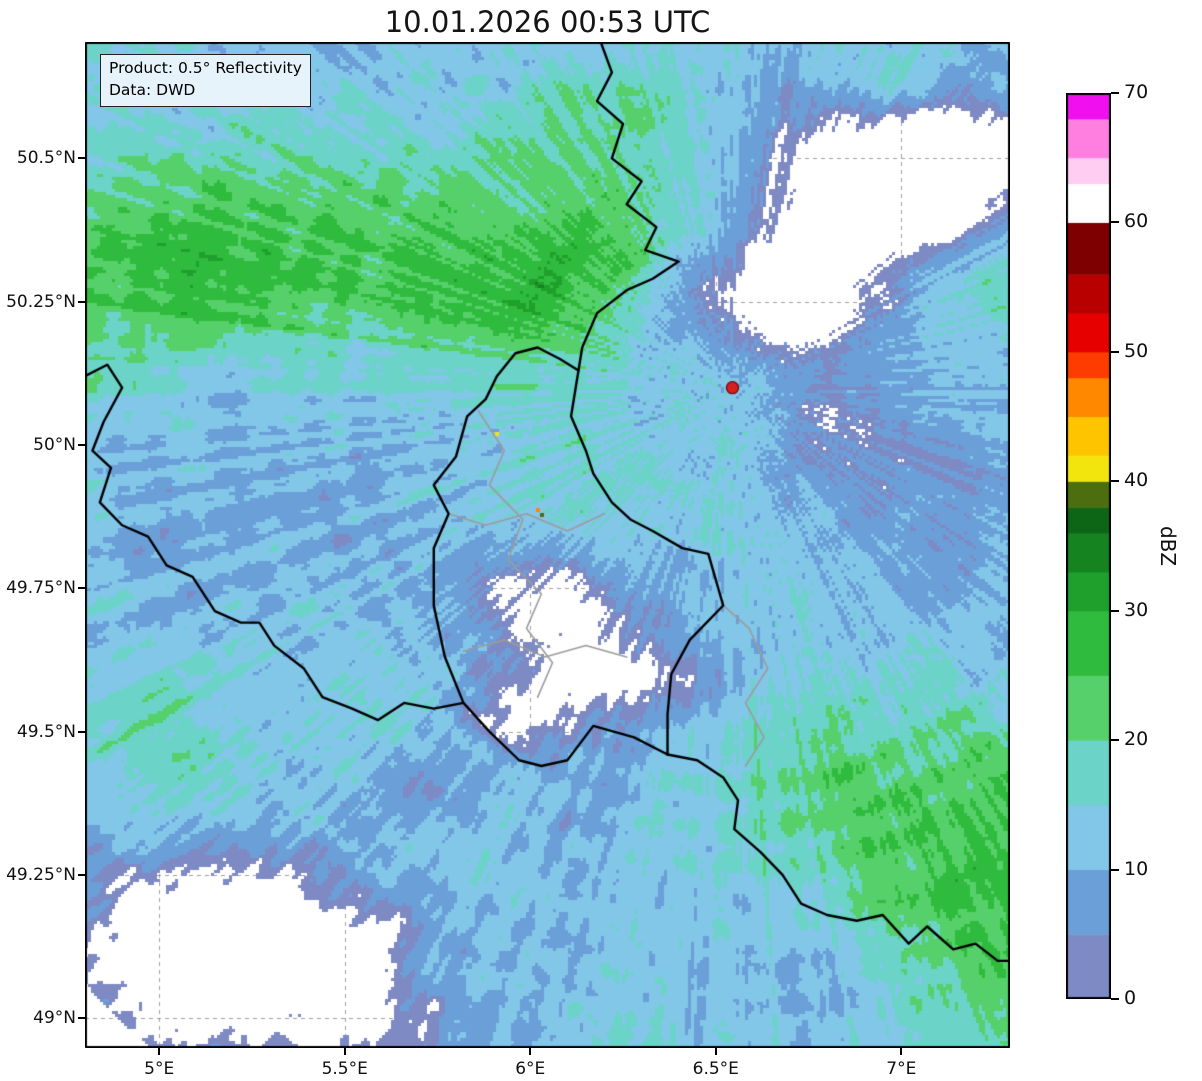  I want to click on colorbar-tick-label: 0, so click(1130, 998).